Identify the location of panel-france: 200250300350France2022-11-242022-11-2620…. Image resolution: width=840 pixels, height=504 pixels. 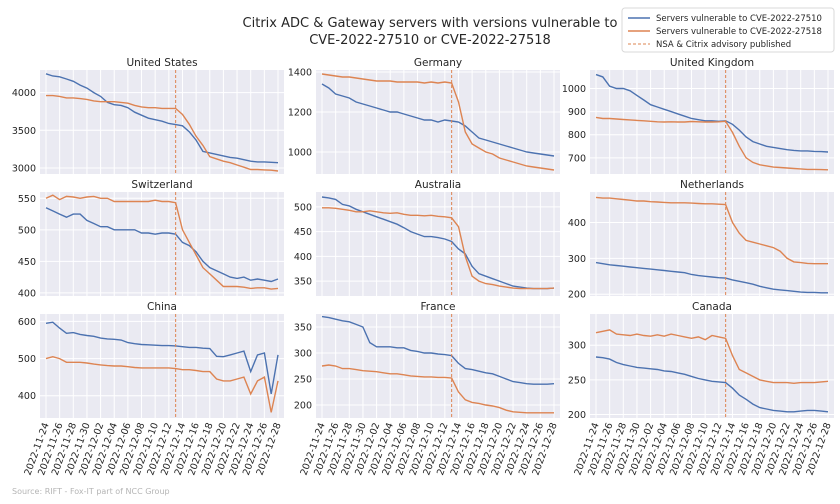
(427, 389).